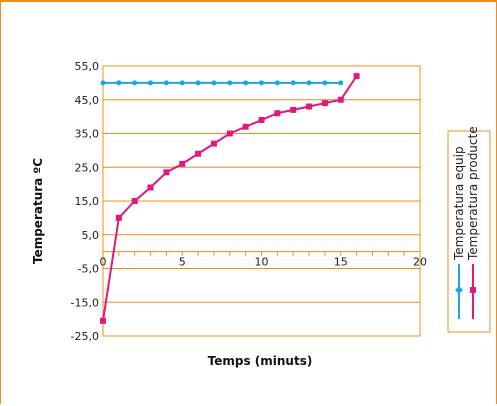  What do you see at coordinates (341, 262) in the screenshot?
I see `x-tick-label: 15` at bounding box center [341, 262].